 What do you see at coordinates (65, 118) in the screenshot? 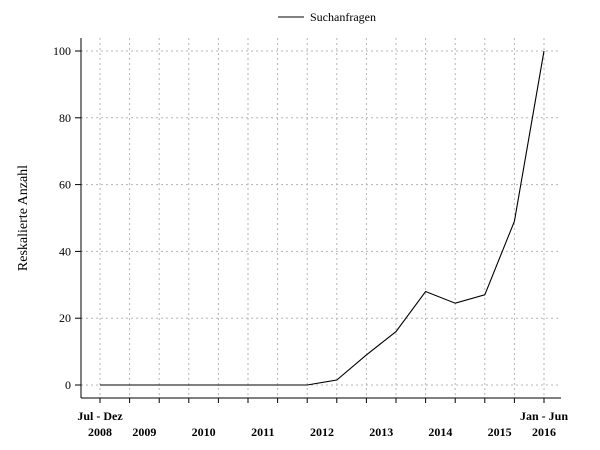
I see `y-tick-label: 80` at bounding box center [65, 118].